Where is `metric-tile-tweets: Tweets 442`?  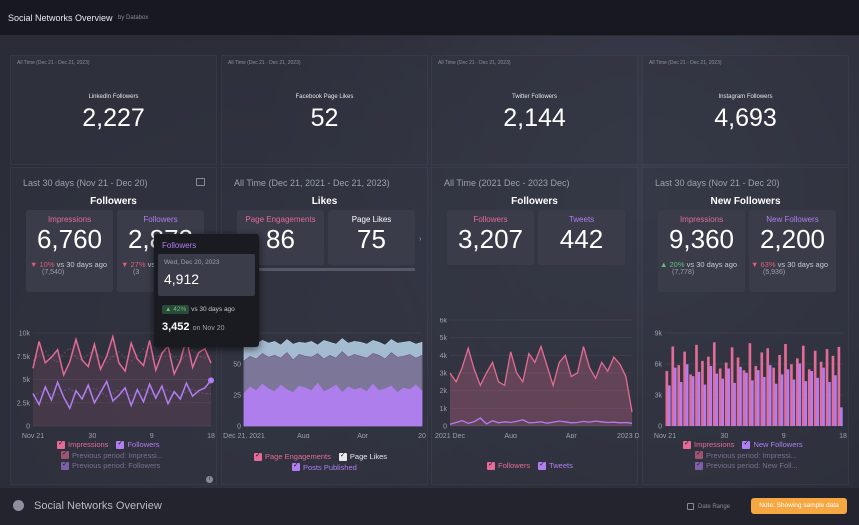
metric-tile-tweets: Tweets 442 is located at coordinates (581, 237).